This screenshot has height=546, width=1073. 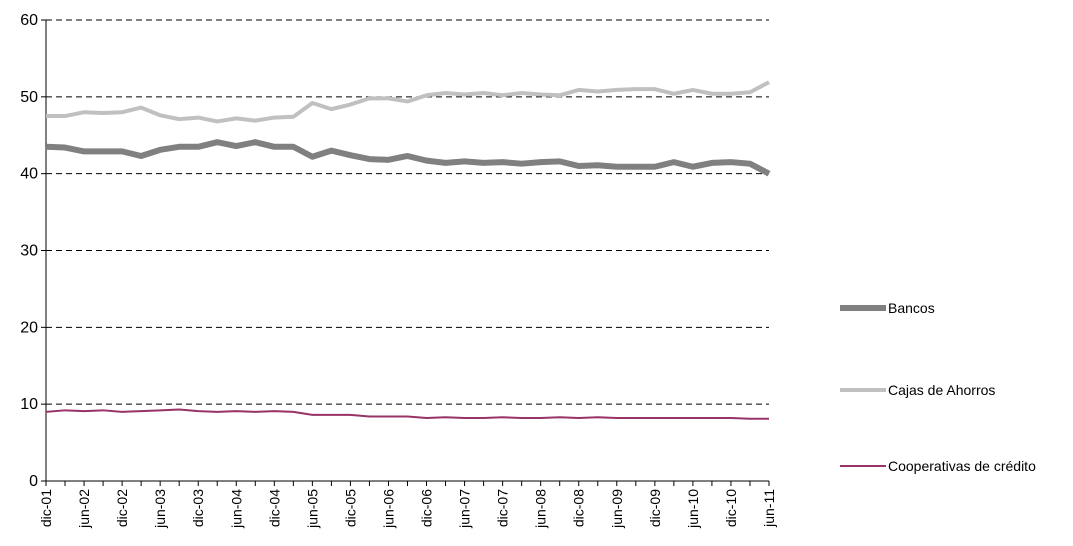 I want to click on x-tick-label: jun-02, so click(x=84, y=509).